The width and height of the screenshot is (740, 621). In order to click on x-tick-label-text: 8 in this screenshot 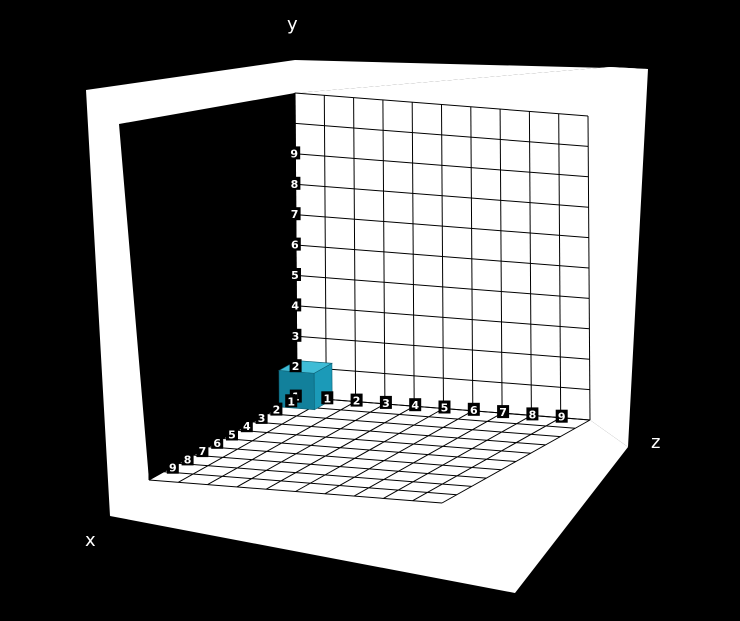, I will do `click(188, 459)`.